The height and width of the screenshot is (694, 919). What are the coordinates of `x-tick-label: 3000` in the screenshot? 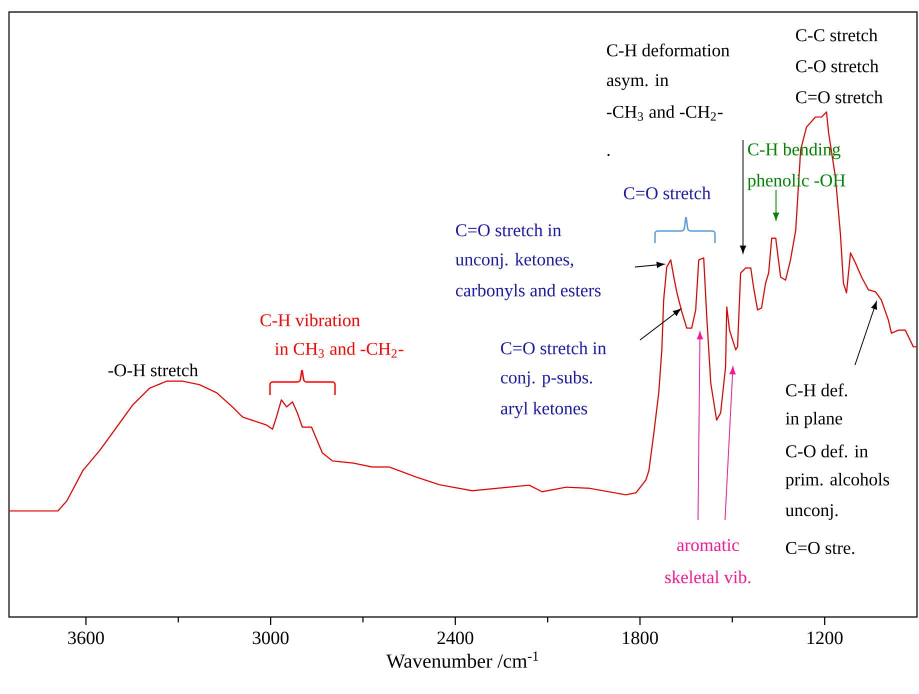 It's located at (270, 638).